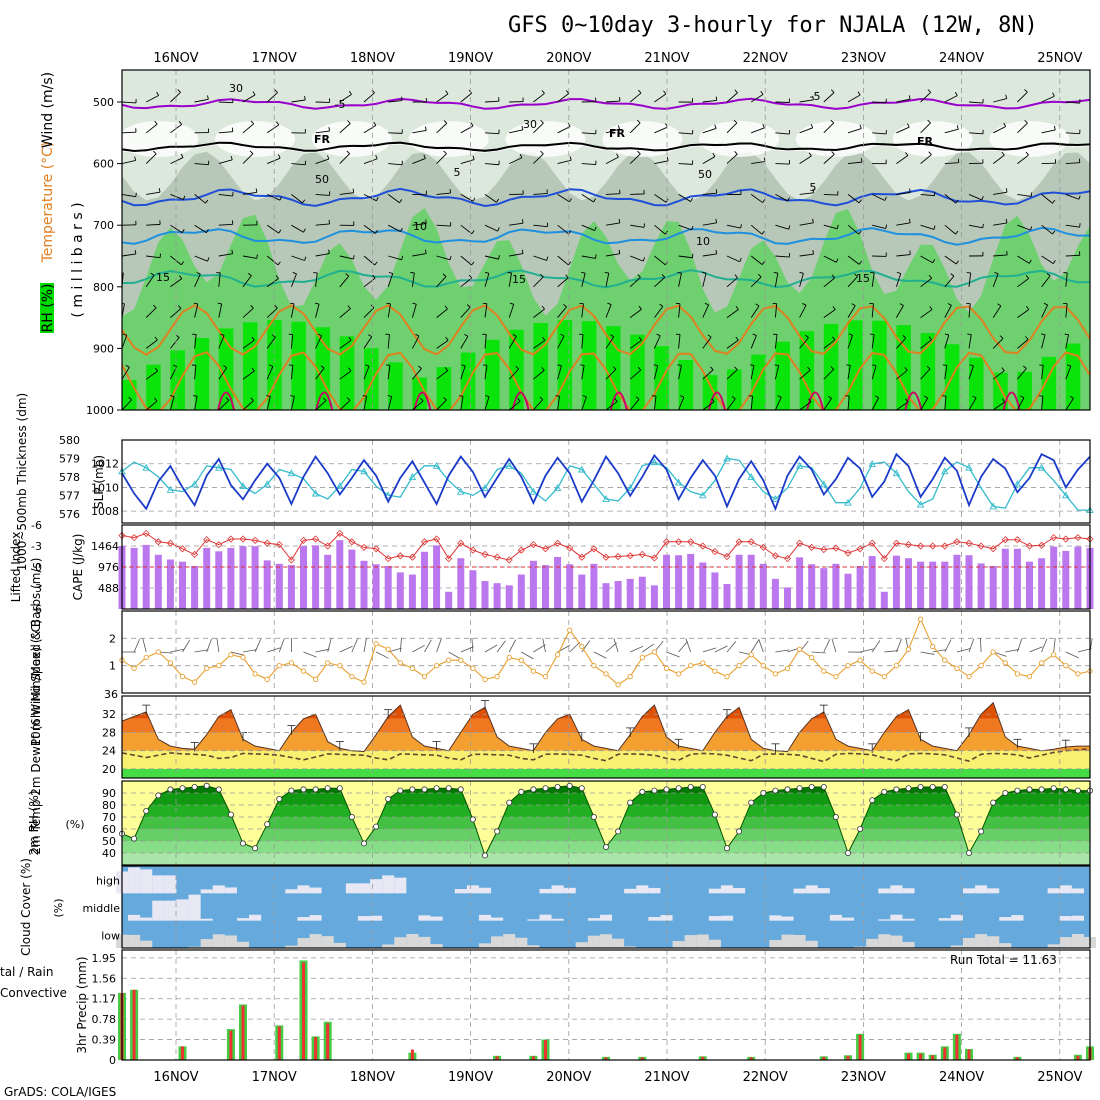 The image size is (1100, 1100). I want to click on dewpt-line, so click(606, 755).